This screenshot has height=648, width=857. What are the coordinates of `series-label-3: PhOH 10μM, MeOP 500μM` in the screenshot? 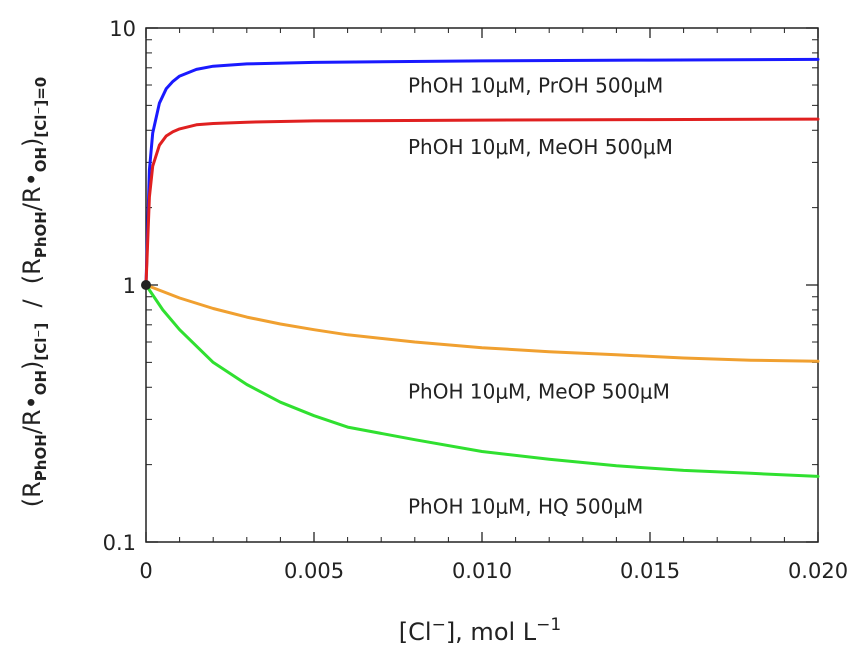 It's located at (539, 391).